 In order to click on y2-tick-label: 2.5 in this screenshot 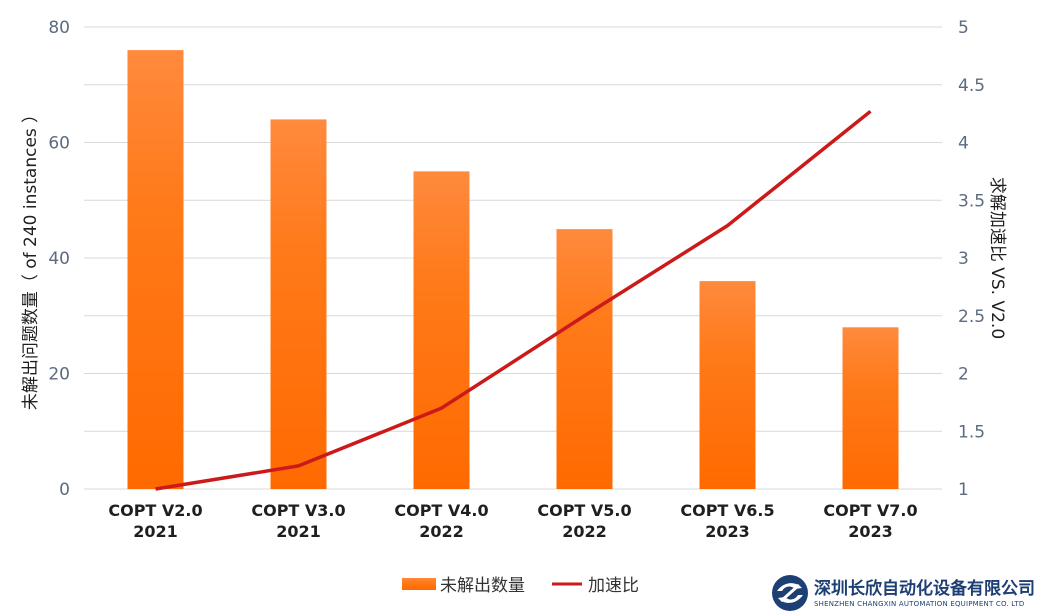, I will do `click(971, 317)`.